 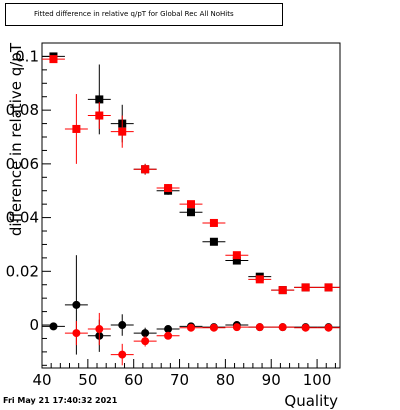 I want to click on y-axis-title: difference in relative q/pT, so click(x=16, y=139).